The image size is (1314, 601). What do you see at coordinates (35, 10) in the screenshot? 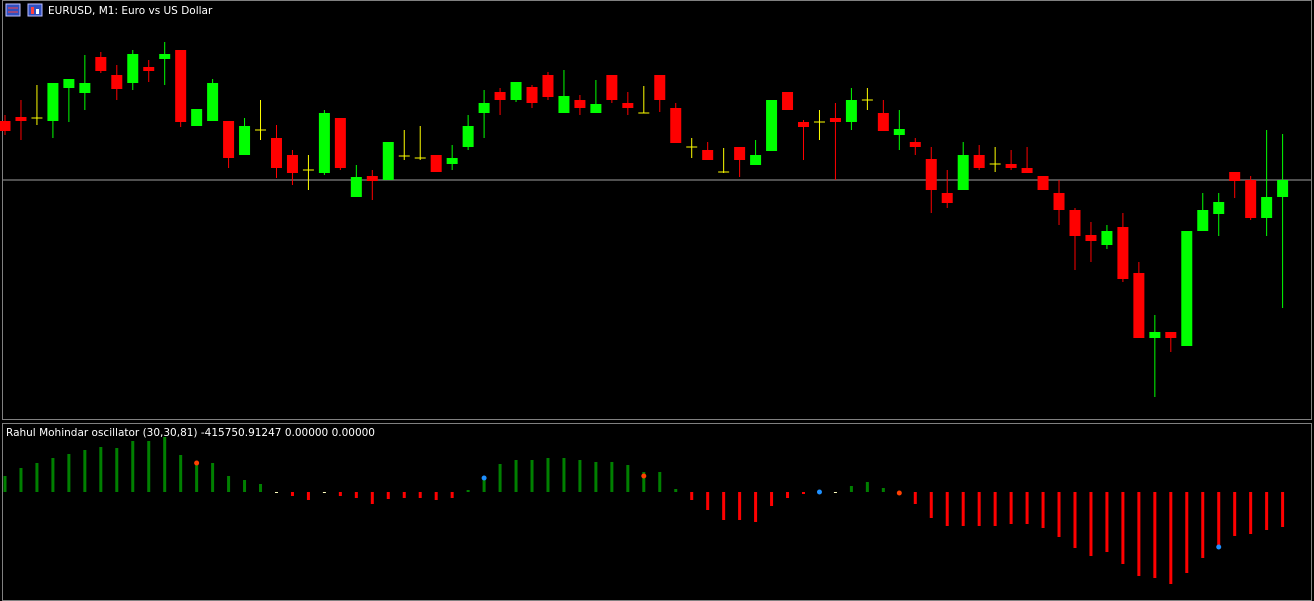
I see `window-icon` at bounding box center [35, 10].